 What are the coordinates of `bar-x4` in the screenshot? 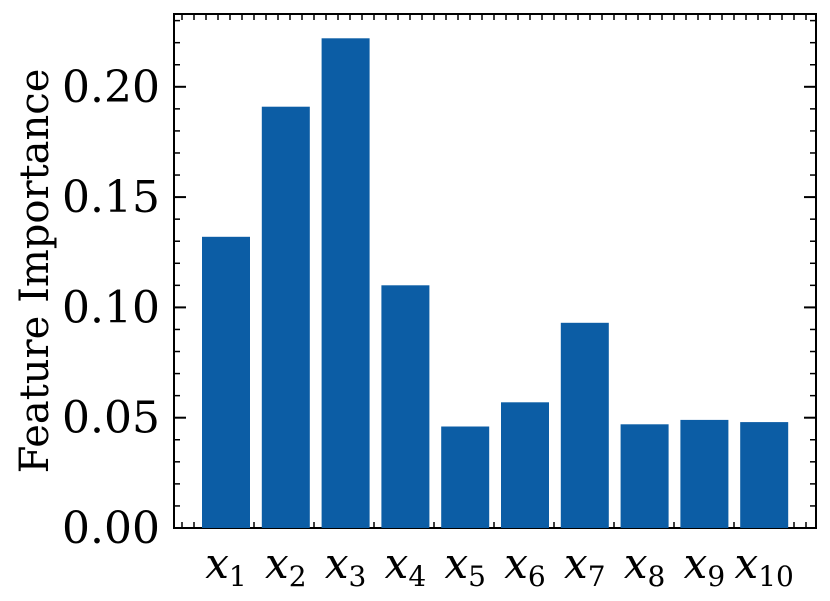 It's located at (405, 406).